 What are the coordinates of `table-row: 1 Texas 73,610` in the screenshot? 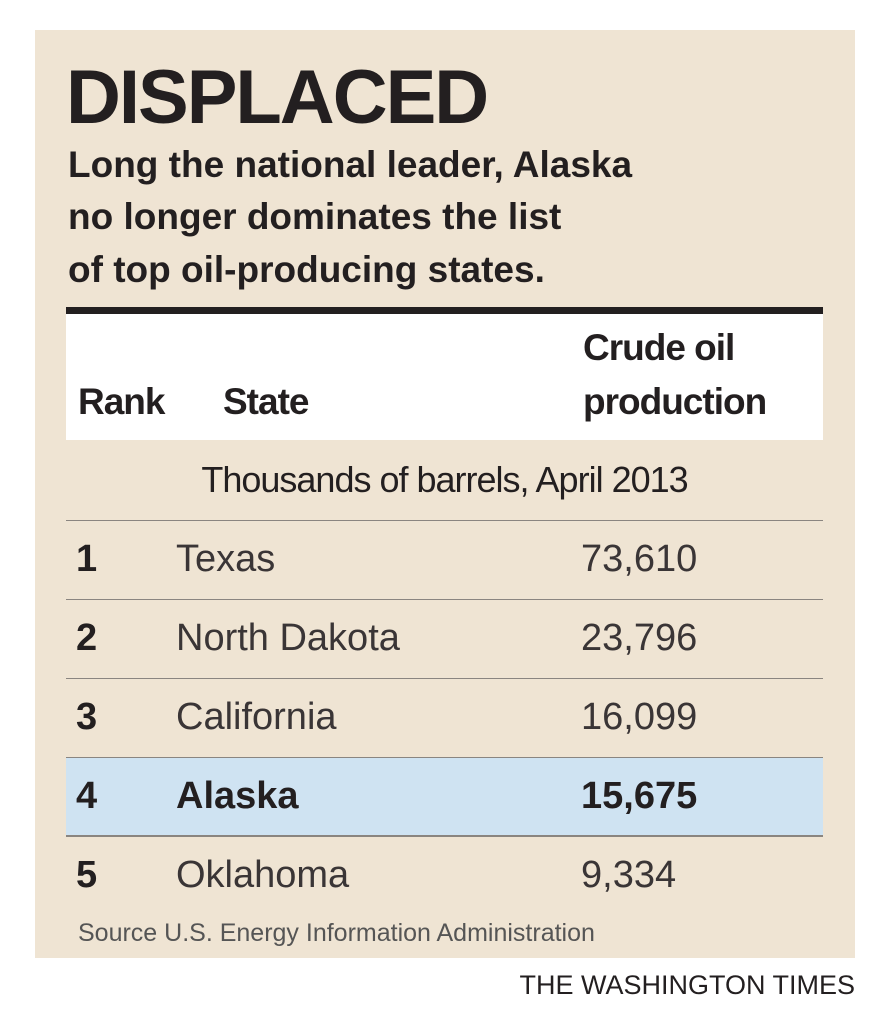 It's located at (444, 559).